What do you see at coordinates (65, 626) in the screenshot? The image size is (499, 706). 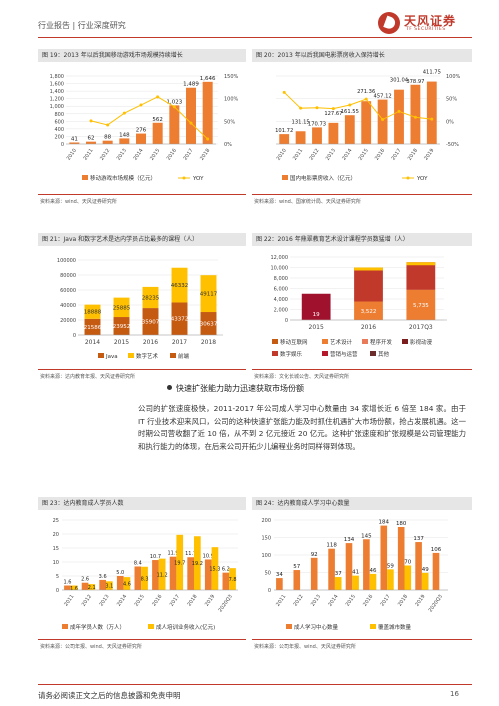 I see `fig23-legend-swatch` at bounding box center [65, 626].